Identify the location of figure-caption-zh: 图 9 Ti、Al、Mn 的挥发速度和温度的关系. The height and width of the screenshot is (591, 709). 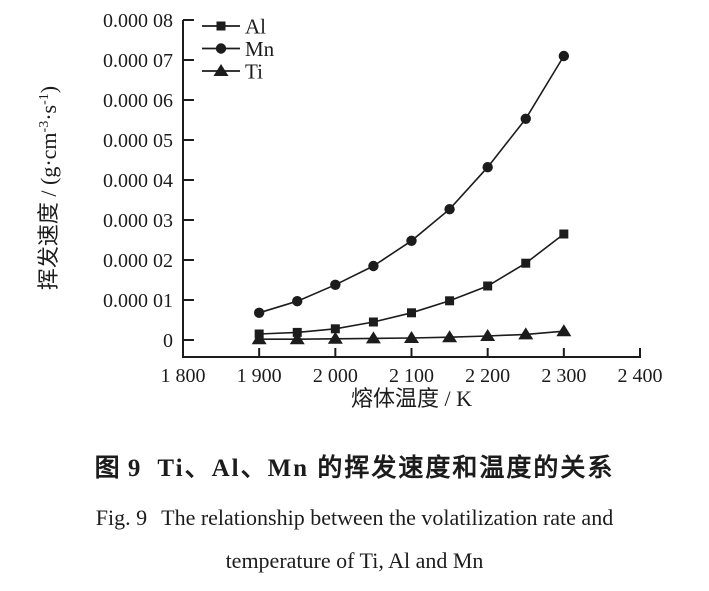
(354, 466).